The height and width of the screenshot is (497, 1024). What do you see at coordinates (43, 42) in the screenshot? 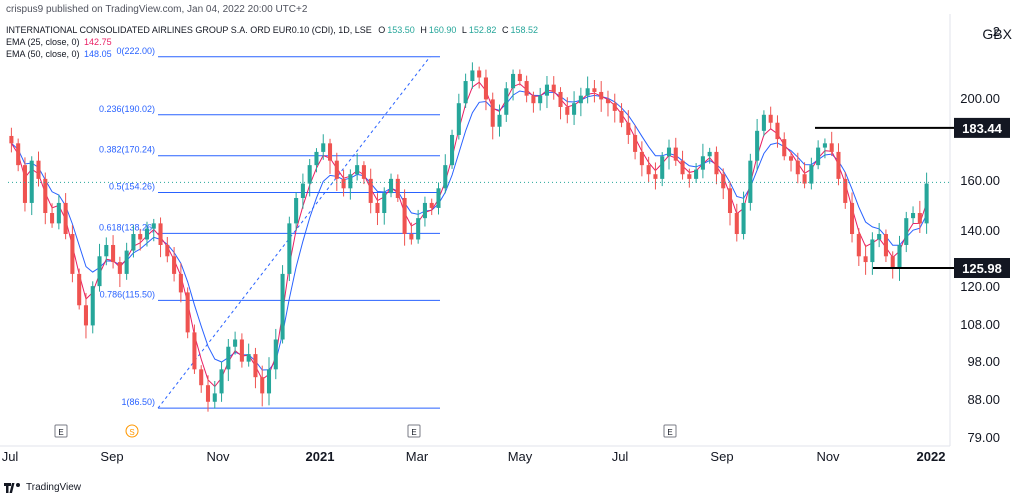
I see `ema25-label: EMA (25, close, 0)` at bounding box center [43, 42].